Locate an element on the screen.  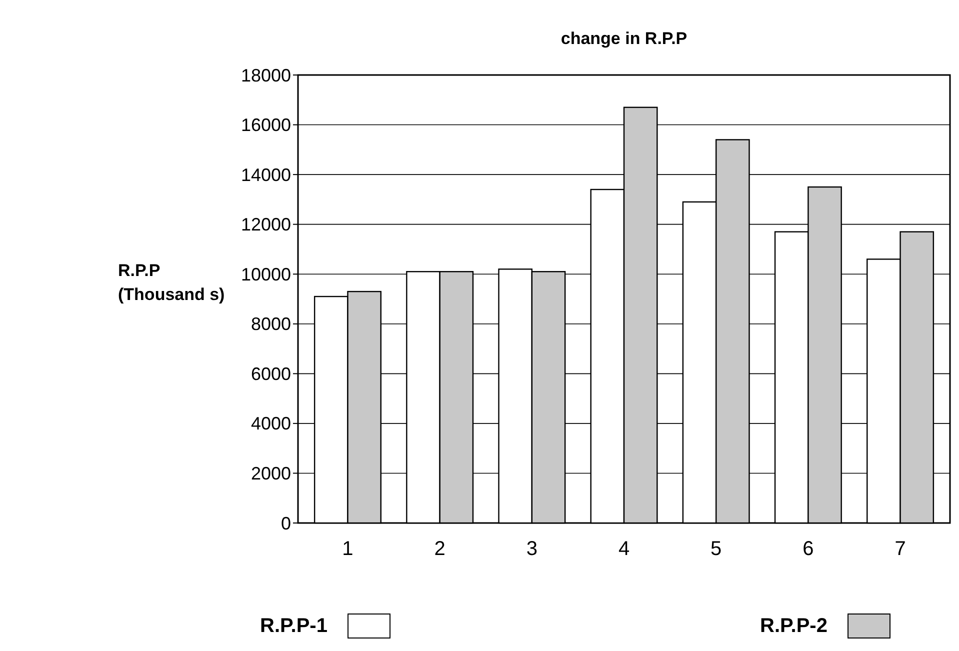
x-tick-label: 7 is located at coordinates (900, 549).